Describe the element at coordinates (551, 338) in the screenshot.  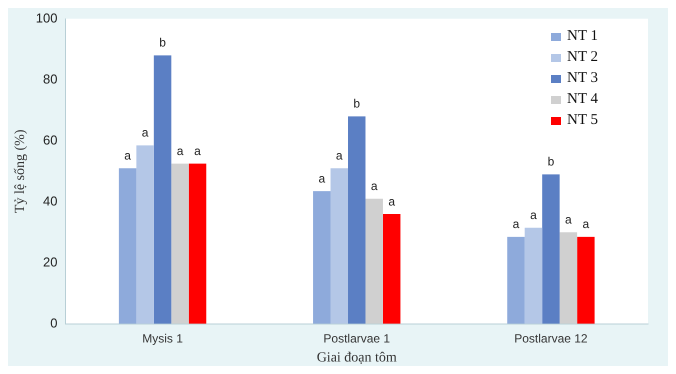
I see `x-tick-label: Postlarvae 12` at that location.